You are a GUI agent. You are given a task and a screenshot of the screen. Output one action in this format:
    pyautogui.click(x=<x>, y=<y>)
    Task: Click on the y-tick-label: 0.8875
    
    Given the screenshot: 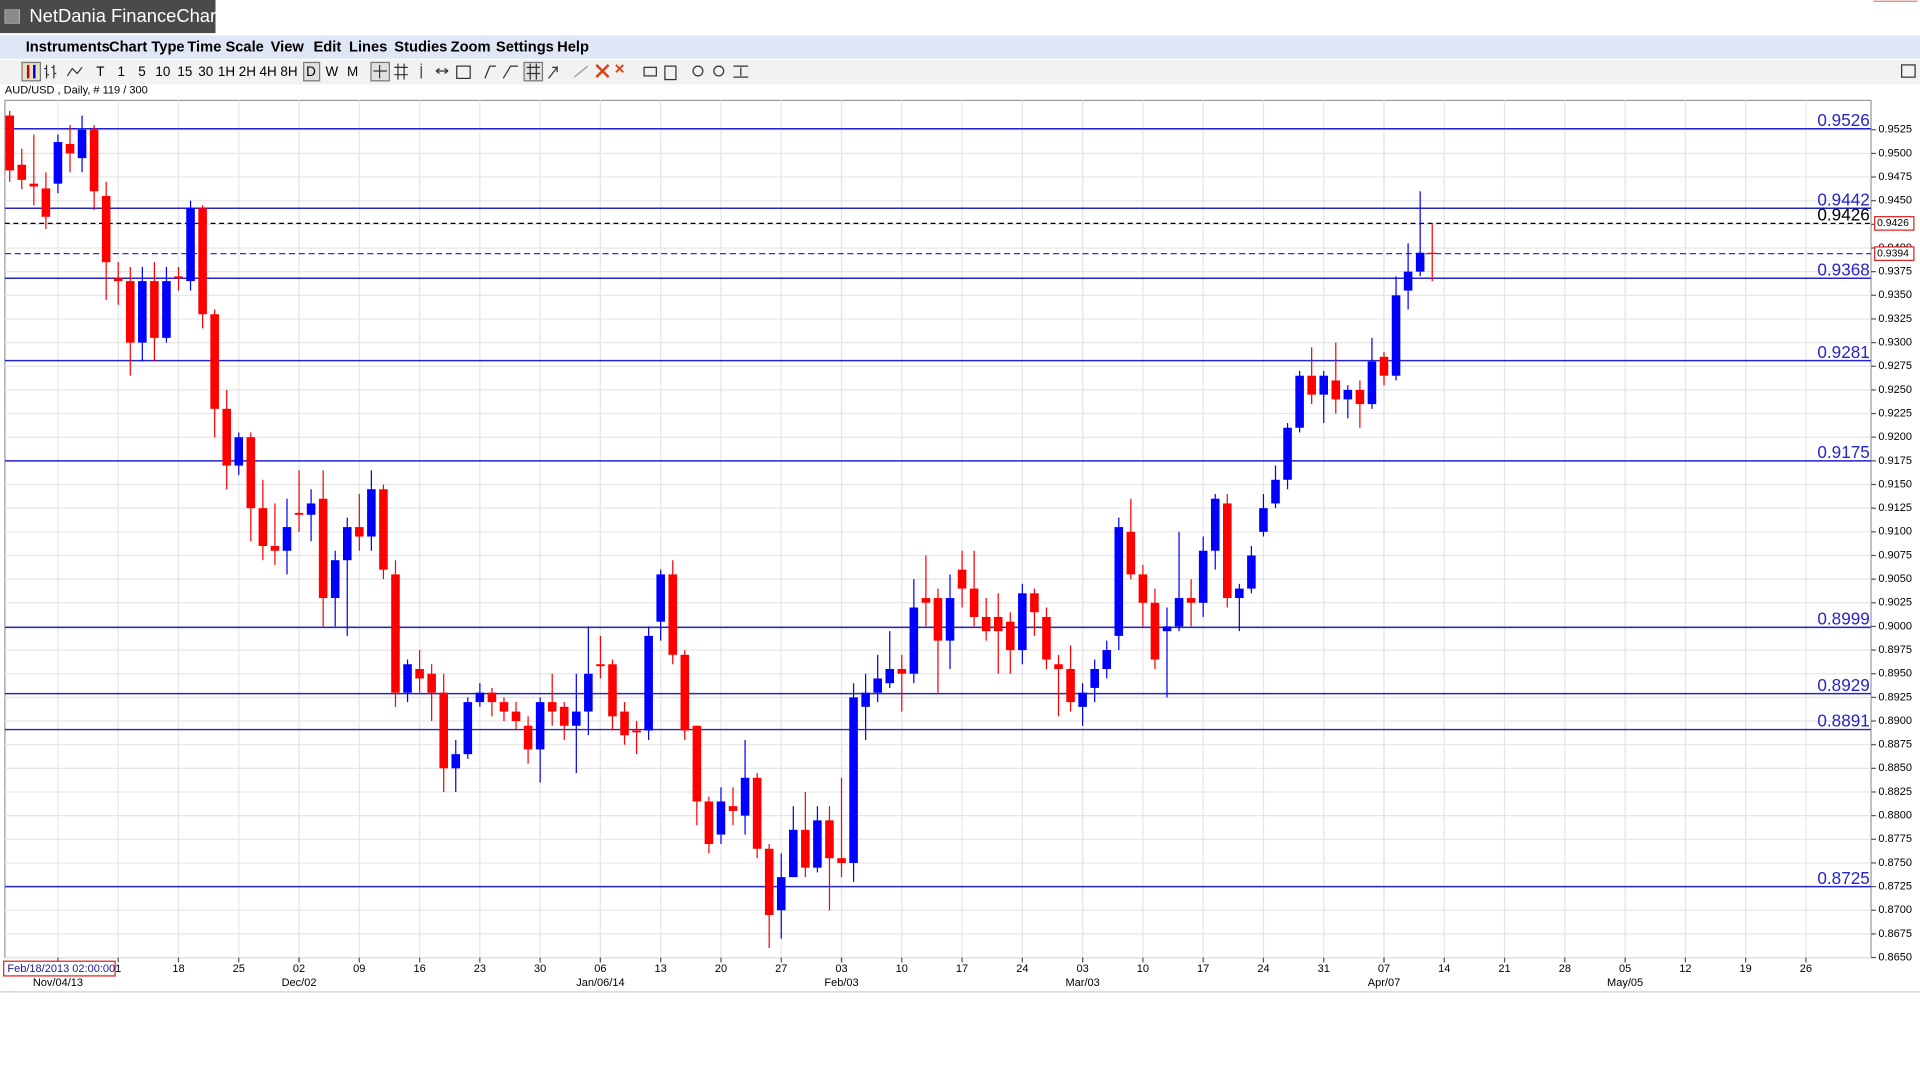 What is the action you would take?
    pyautogui.click(x=1895, y=745)
    